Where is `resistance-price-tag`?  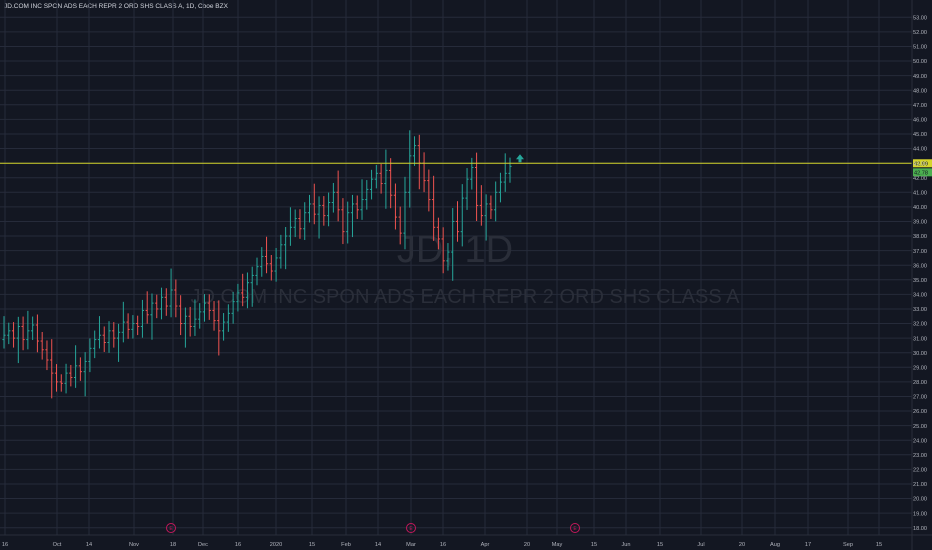 resistance-price-tag is located at coordinates (922, 163).